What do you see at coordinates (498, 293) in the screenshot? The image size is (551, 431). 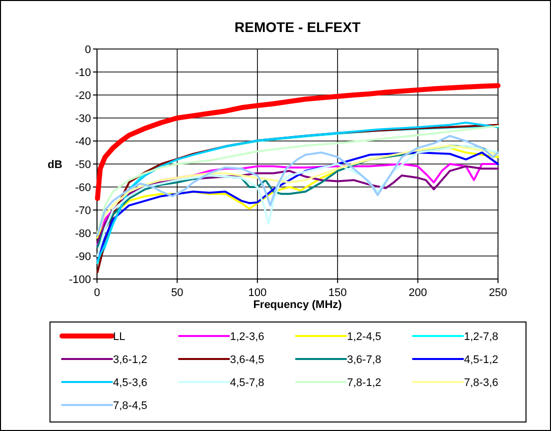 I see `x-tick-label: 250` at bounding box center [498, 293].